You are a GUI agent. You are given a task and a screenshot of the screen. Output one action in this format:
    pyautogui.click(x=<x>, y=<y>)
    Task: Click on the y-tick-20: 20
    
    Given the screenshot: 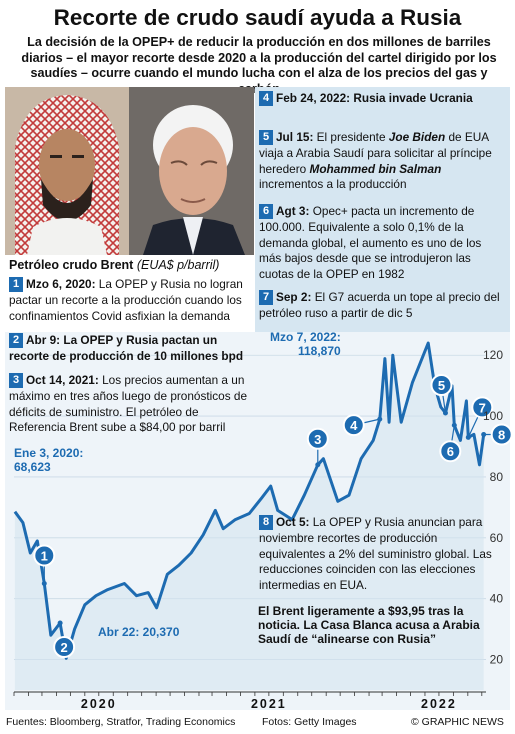 What is the action you would take?
    pyautogui.click(x=497, y=660)
    